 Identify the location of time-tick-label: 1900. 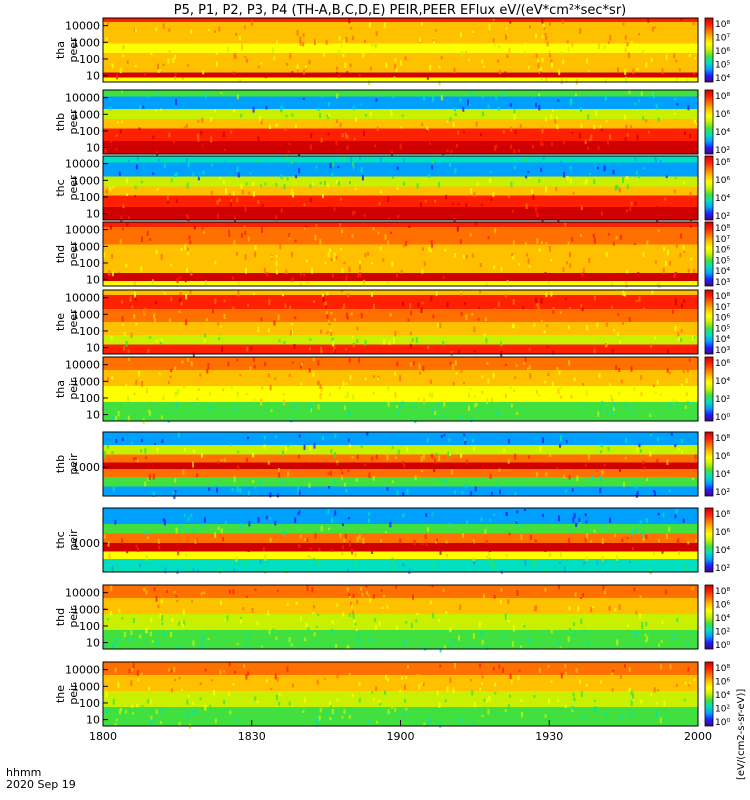
(401, 736).